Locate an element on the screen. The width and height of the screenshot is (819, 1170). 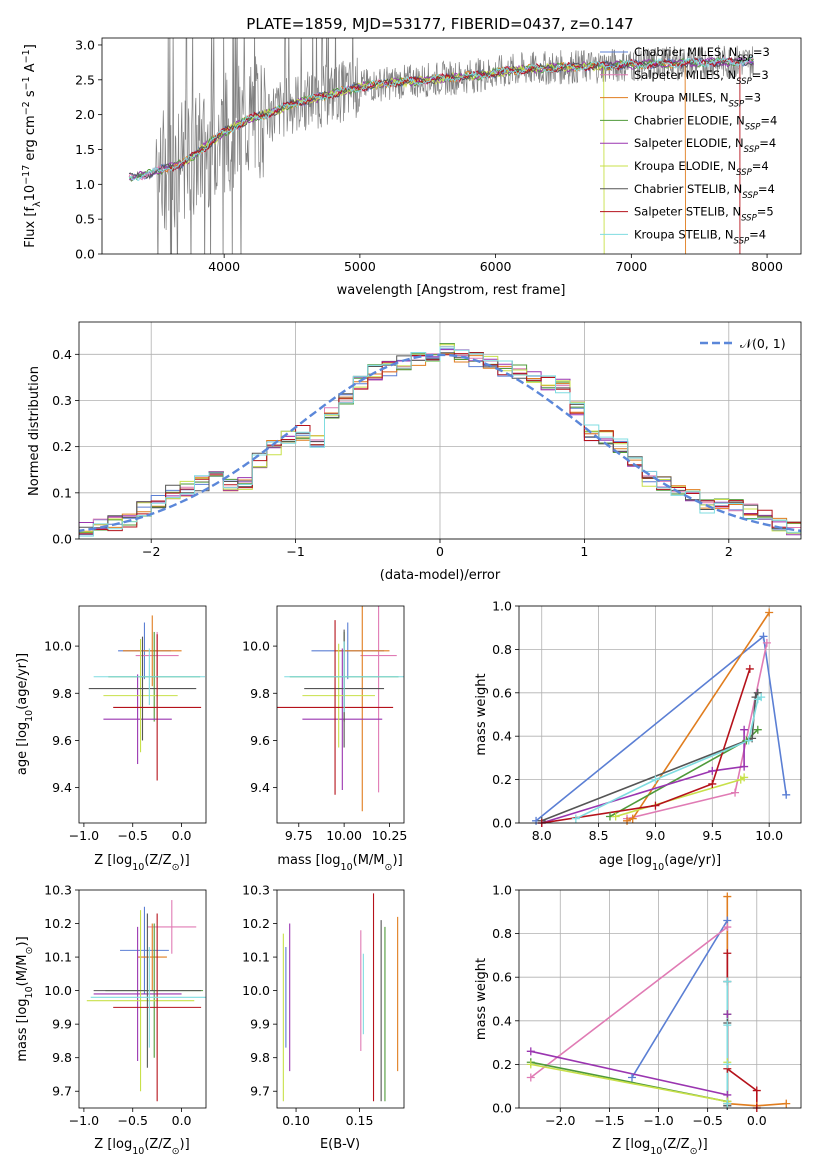
label-part: −1 is located at coordinates (26, 56).